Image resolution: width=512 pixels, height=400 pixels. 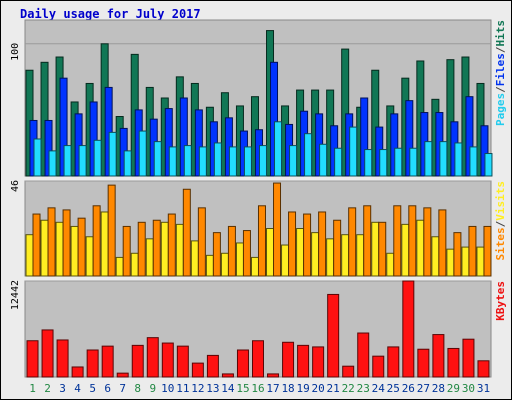 What do you see at coordinates (500, 89) in the screenshot?
I see `legend-item-slash-1: /` at bounding box center [500, 89].